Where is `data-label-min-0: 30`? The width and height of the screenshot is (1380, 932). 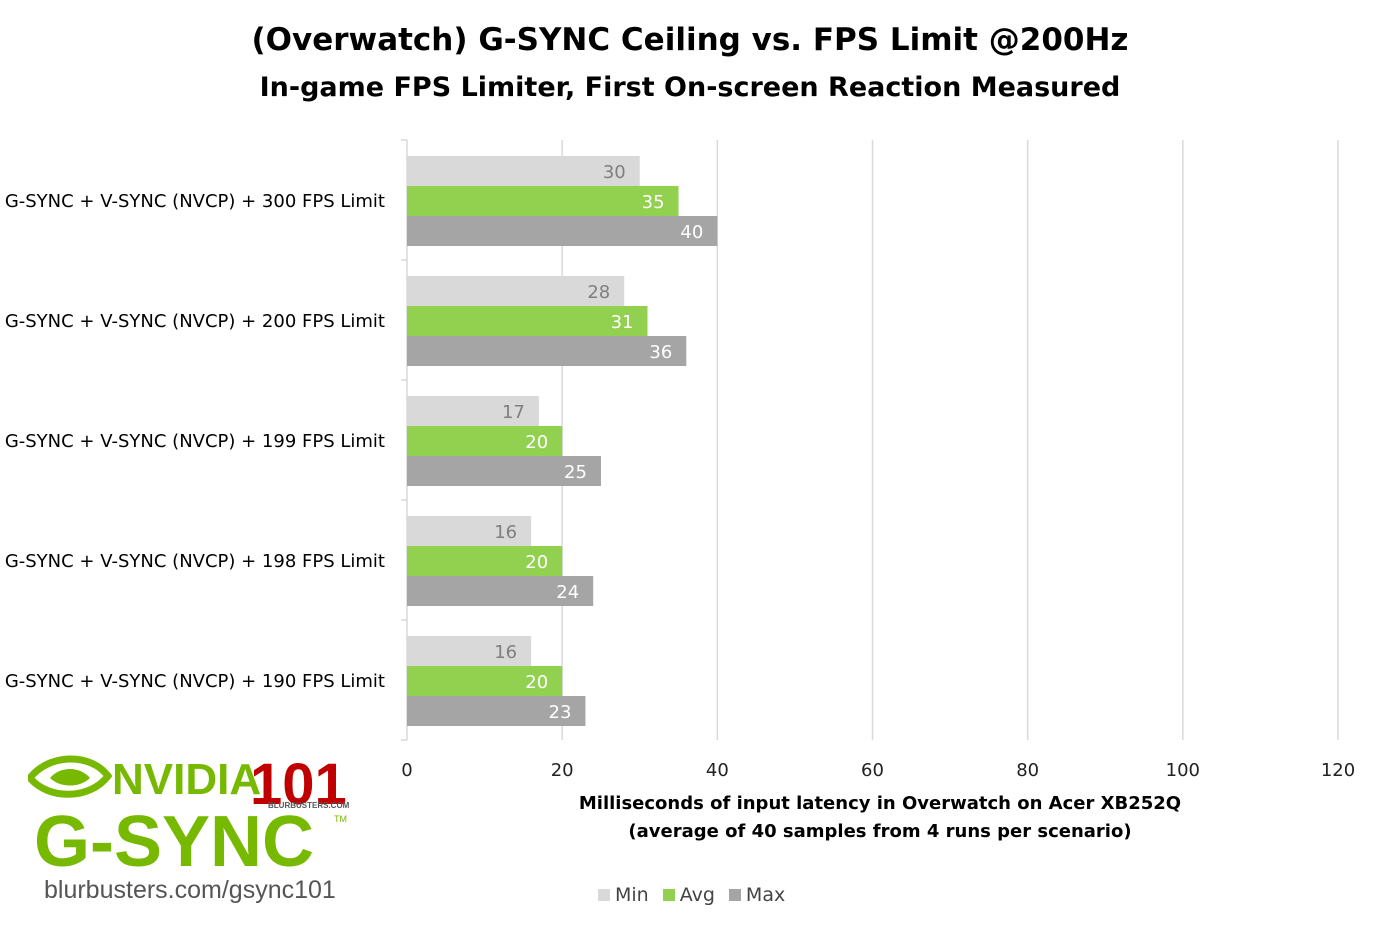 data-label-min-0: 30 is located at coordinates (614, 172).